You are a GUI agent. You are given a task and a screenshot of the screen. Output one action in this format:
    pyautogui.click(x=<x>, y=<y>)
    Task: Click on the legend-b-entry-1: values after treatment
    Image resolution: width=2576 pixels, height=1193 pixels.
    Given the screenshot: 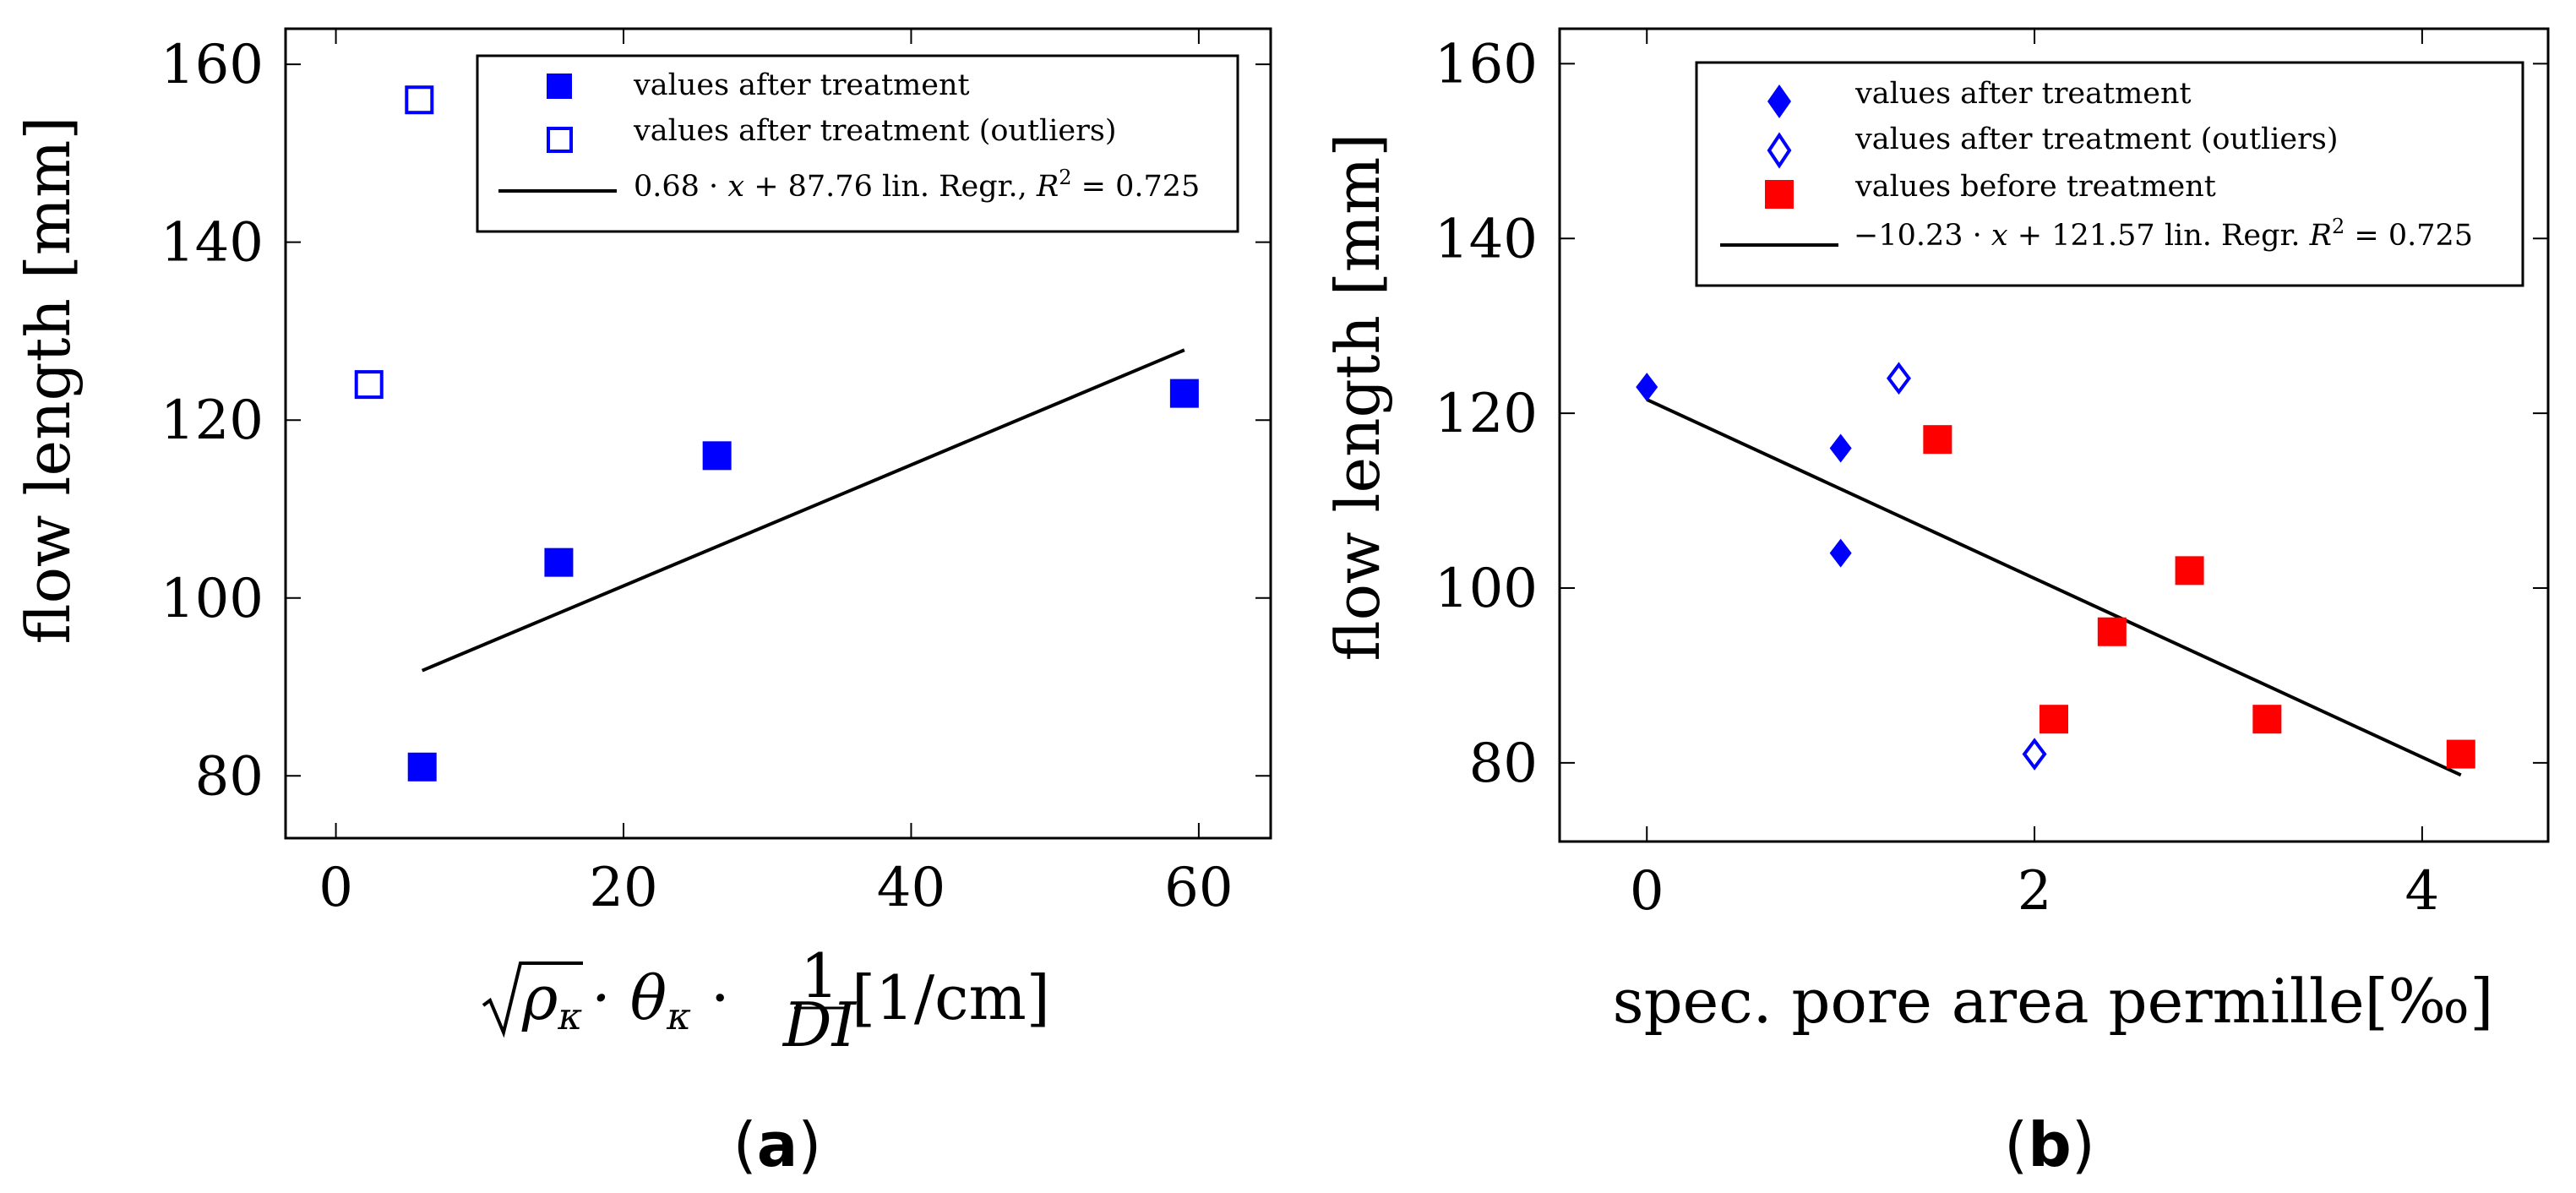 What is the action you would take?
    pyautogui.click(x=2023, y=94)
    